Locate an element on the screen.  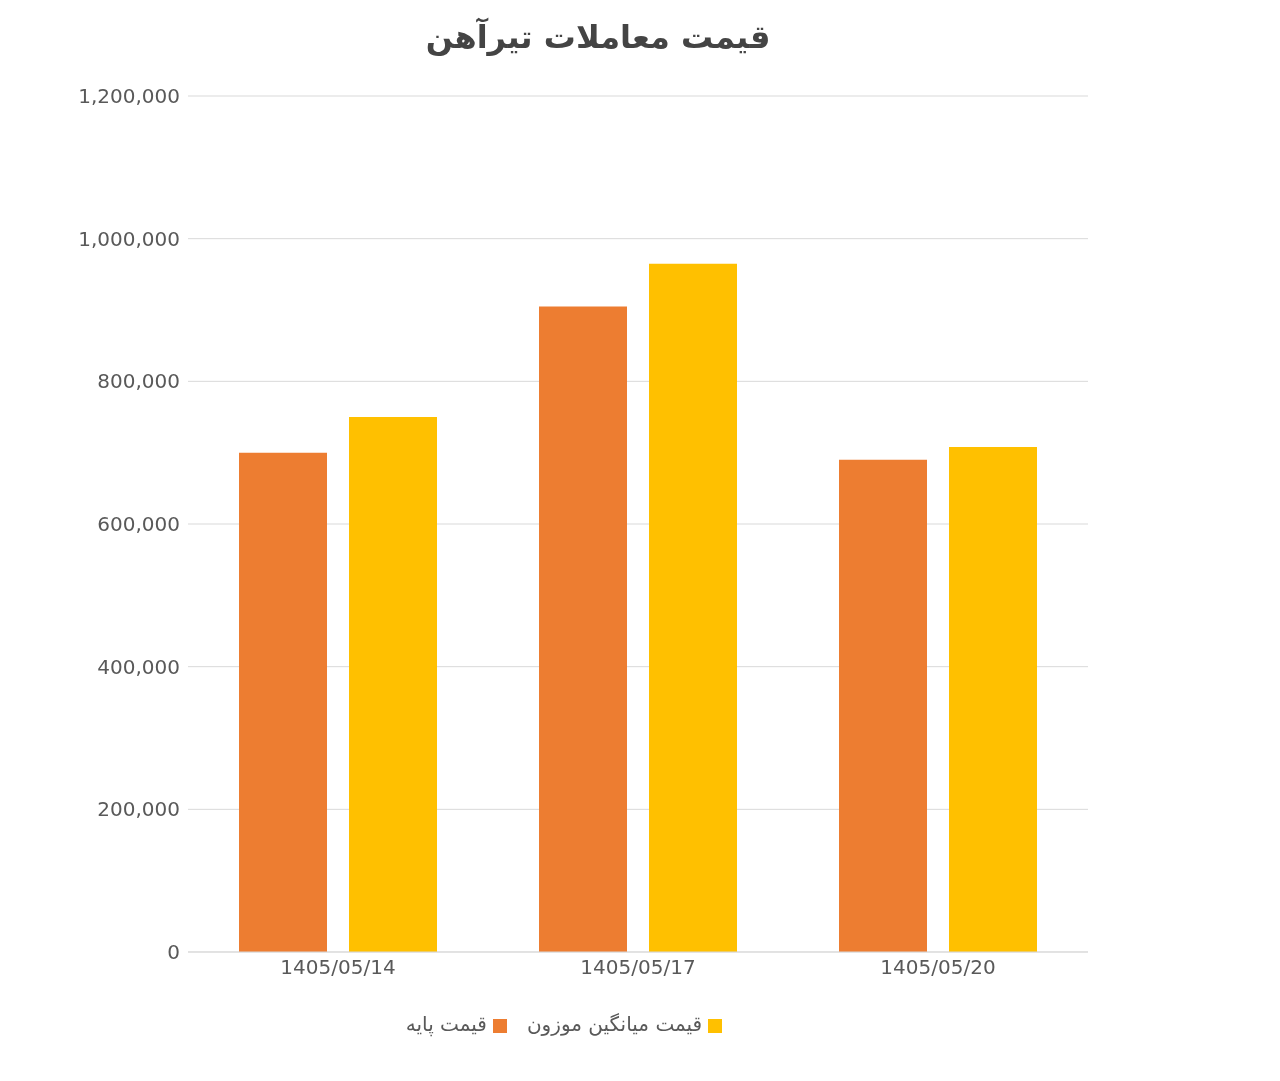
y-tick-label: 0 is located at coordinates (173, 952).